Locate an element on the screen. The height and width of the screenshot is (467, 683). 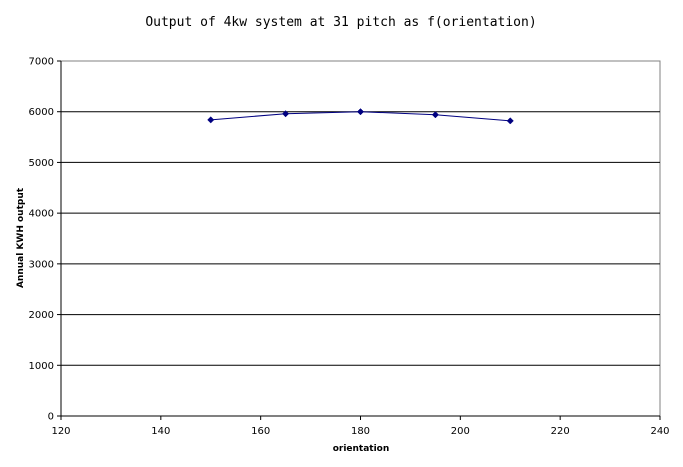
y-tick-label: 6000 is located at coordinates (41, 112).